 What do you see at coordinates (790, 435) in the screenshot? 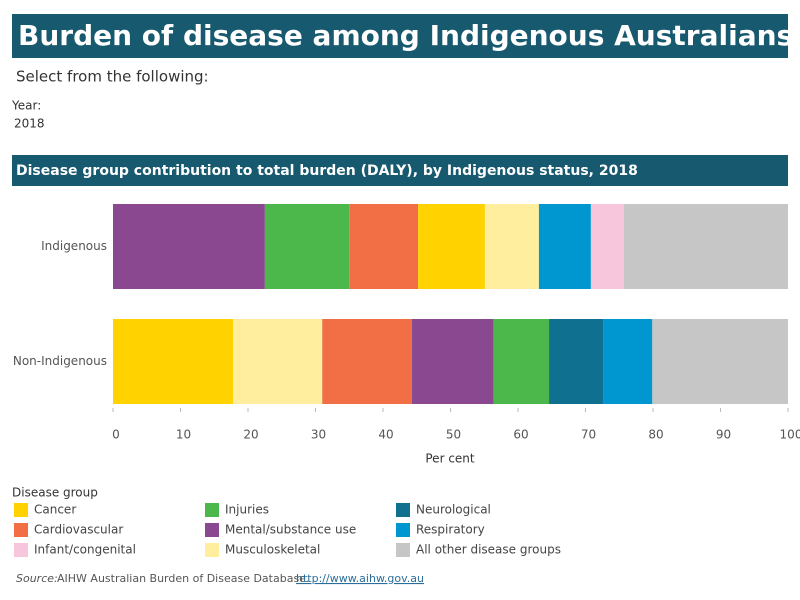
I see `x-tick-label: 100` at bounding box center [790, 435].